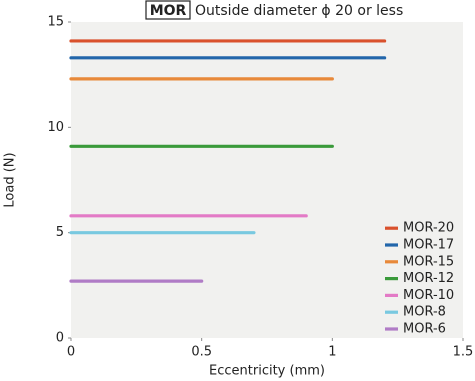 The height and width of the screenshot is (381, 475). What do you see at coordinates (55, 22) in the screenshot?
I see `y-tick-label: 15` at bounding box center [55, 22].